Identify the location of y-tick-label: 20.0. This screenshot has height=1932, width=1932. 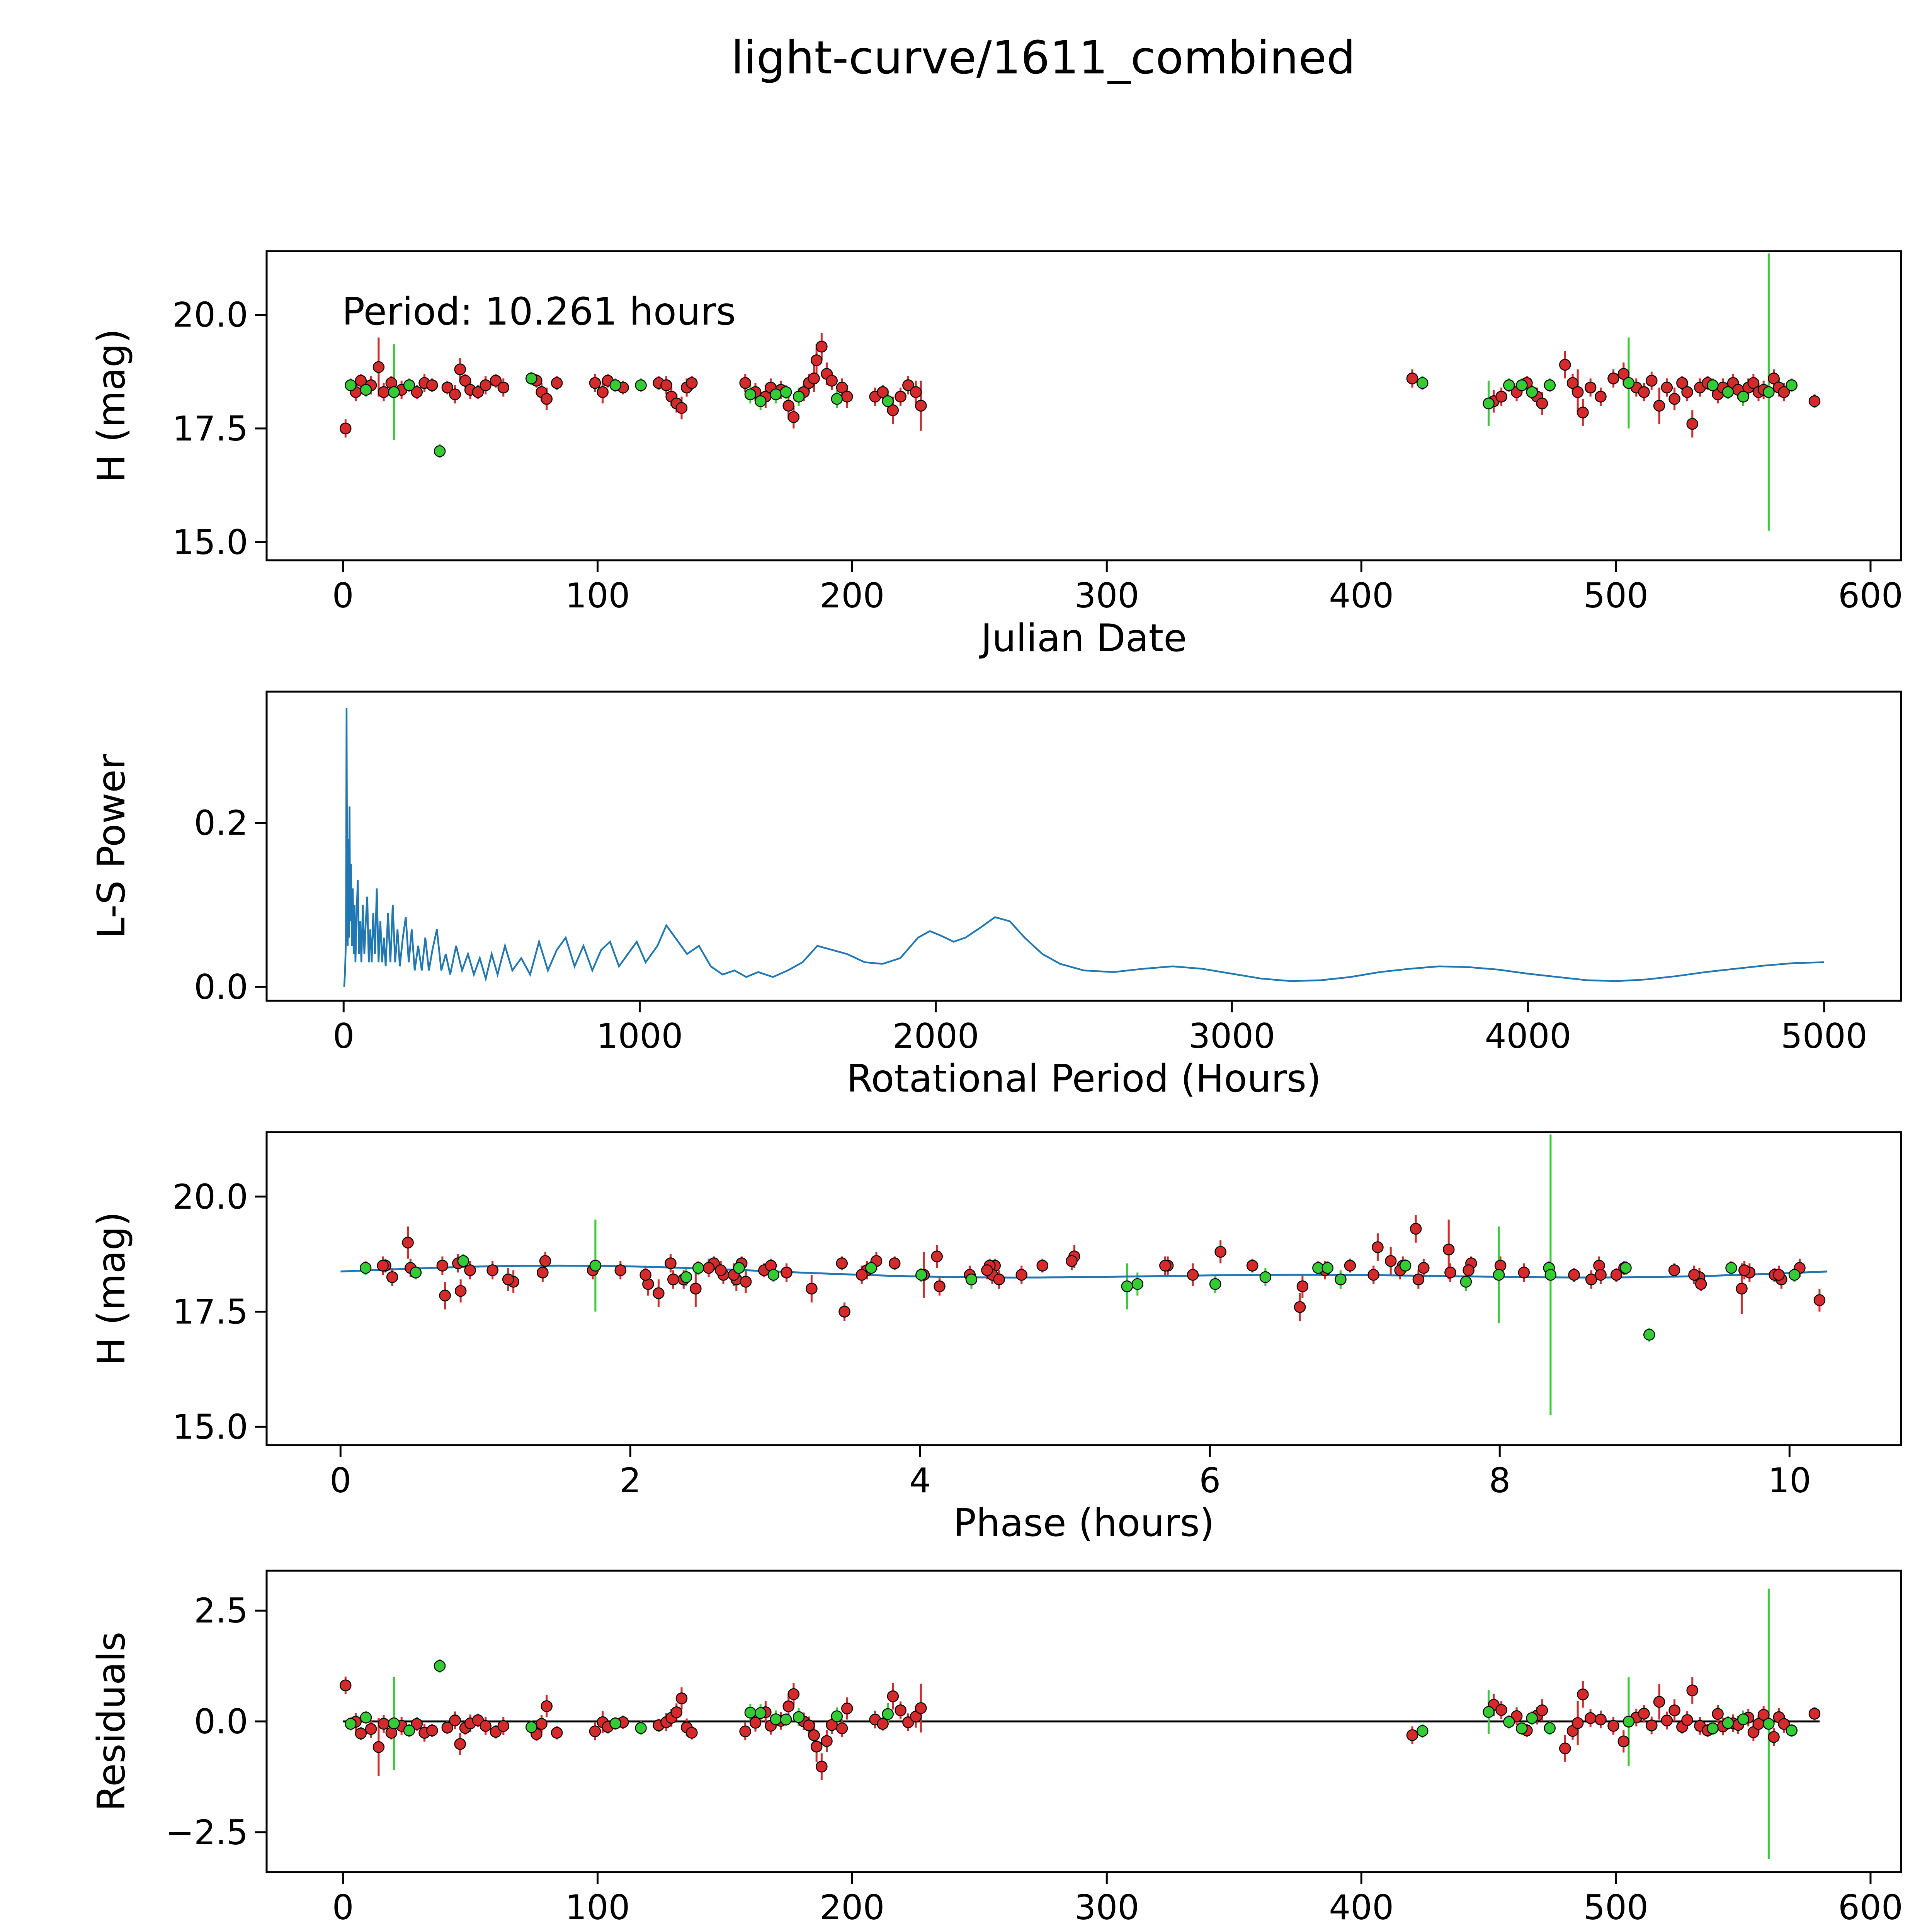
(210, 315).